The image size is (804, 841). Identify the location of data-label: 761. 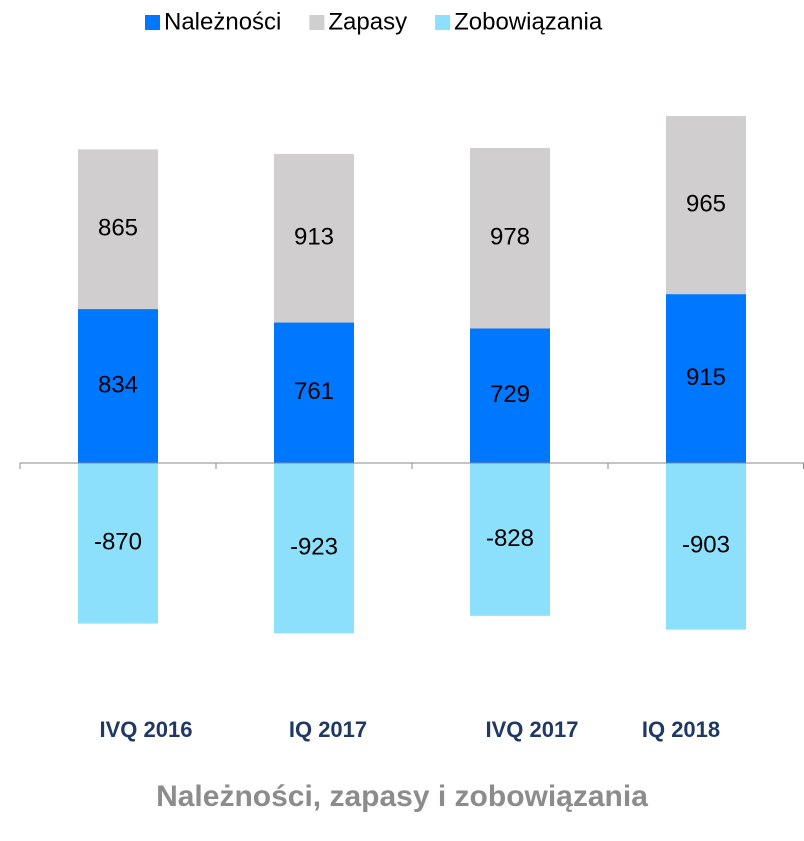
(314, 391).